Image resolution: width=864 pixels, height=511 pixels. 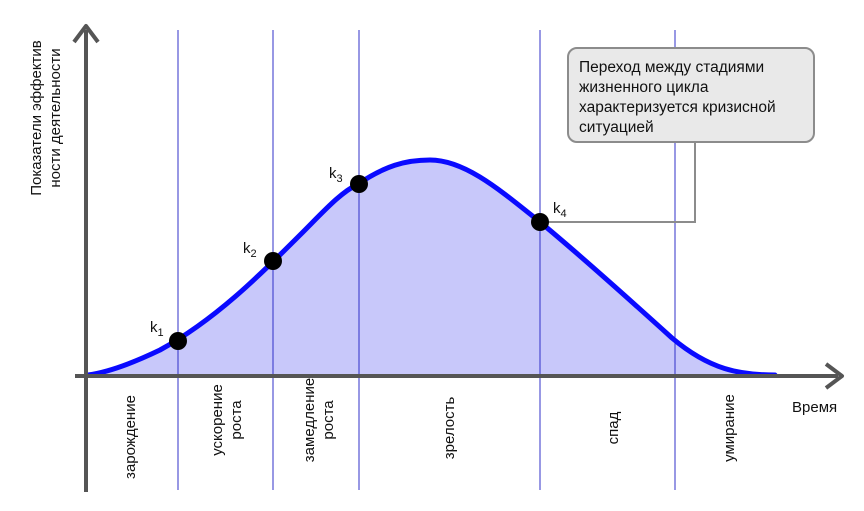 I want to click on callout-line-1: Переход между стадиями, so click(x=672, y=67).